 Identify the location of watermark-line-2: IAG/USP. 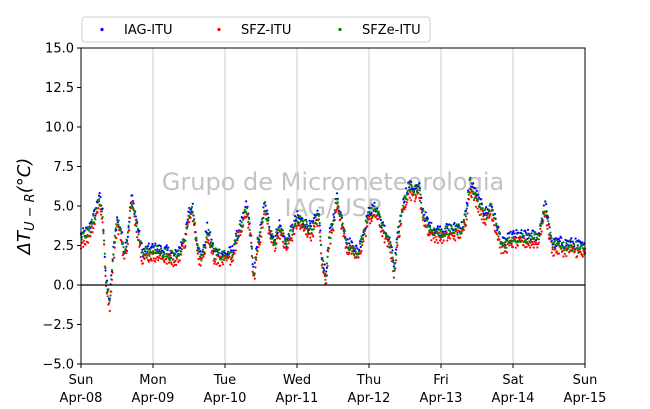
(332, 208).